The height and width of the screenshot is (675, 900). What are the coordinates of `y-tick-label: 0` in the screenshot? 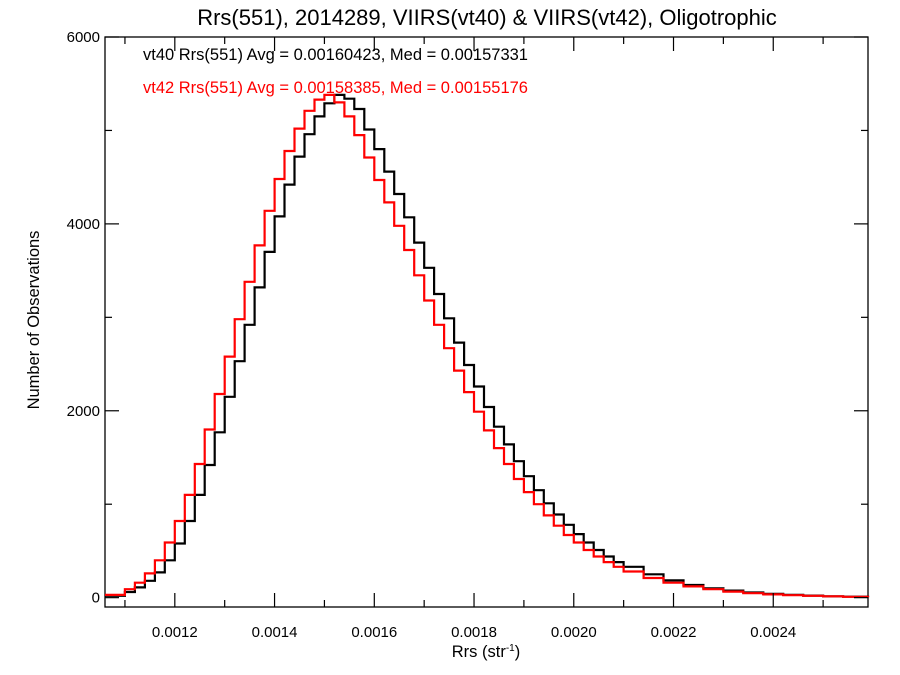 It's located at (96, 598).